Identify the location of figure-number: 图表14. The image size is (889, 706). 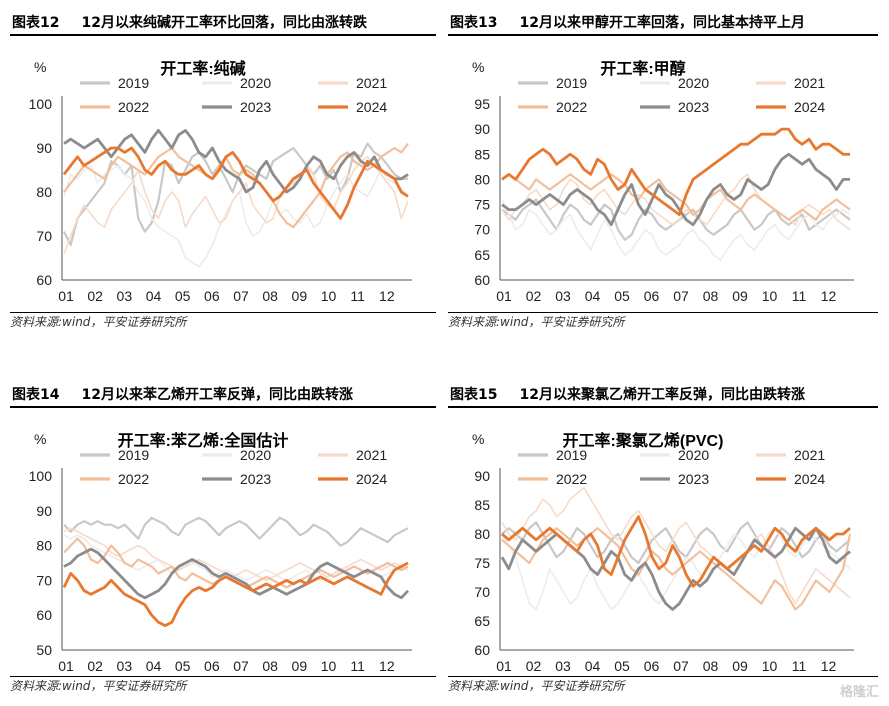
(36, 395).